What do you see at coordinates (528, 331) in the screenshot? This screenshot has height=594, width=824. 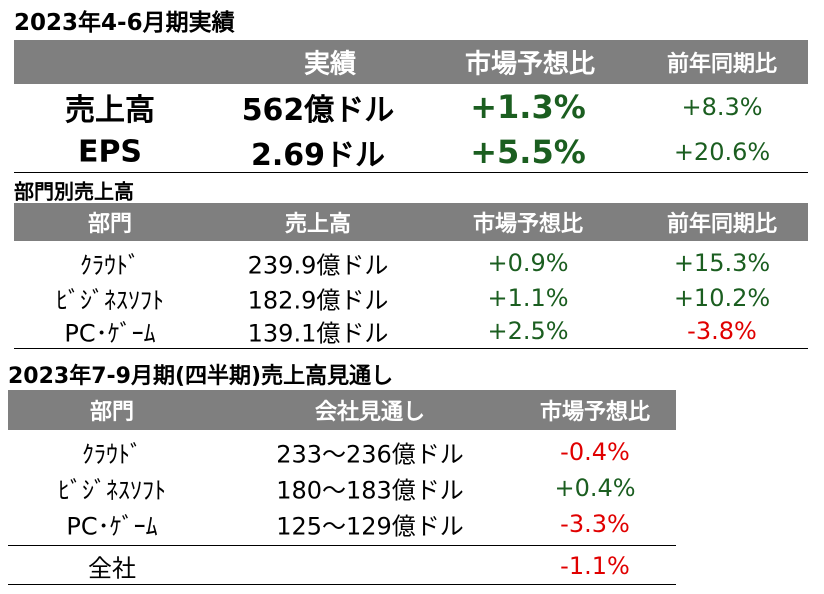 I see `cell: +2.5%` at bounding box center [528, 331].